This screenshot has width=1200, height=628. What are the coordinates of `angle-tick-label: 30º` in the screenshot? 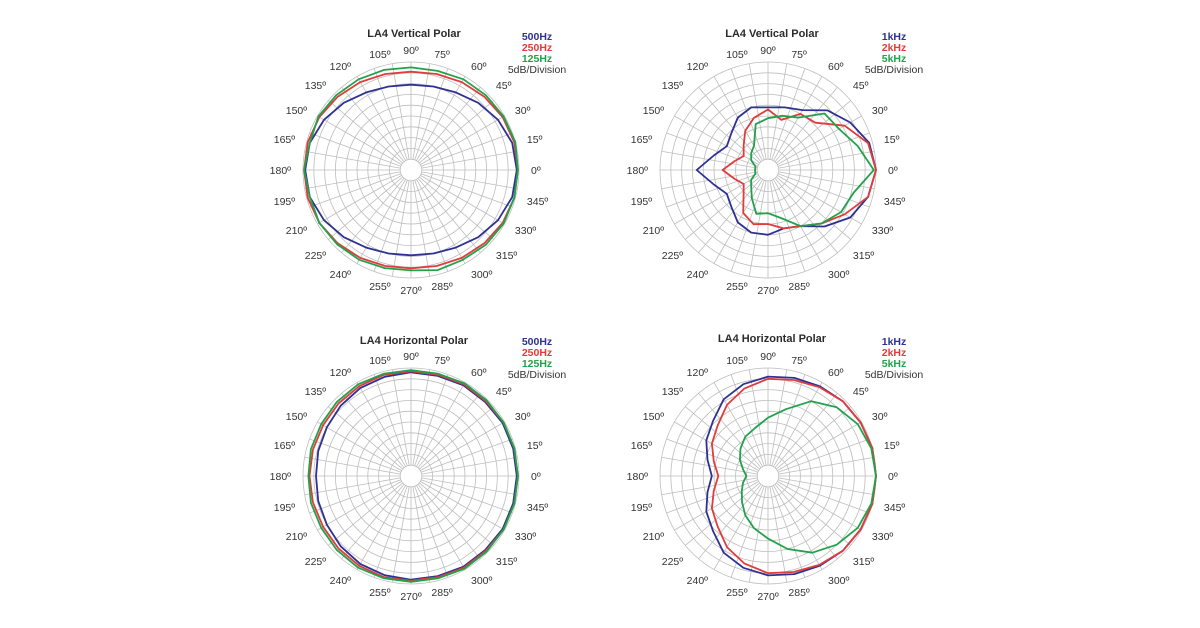 It's located at (880, 417).